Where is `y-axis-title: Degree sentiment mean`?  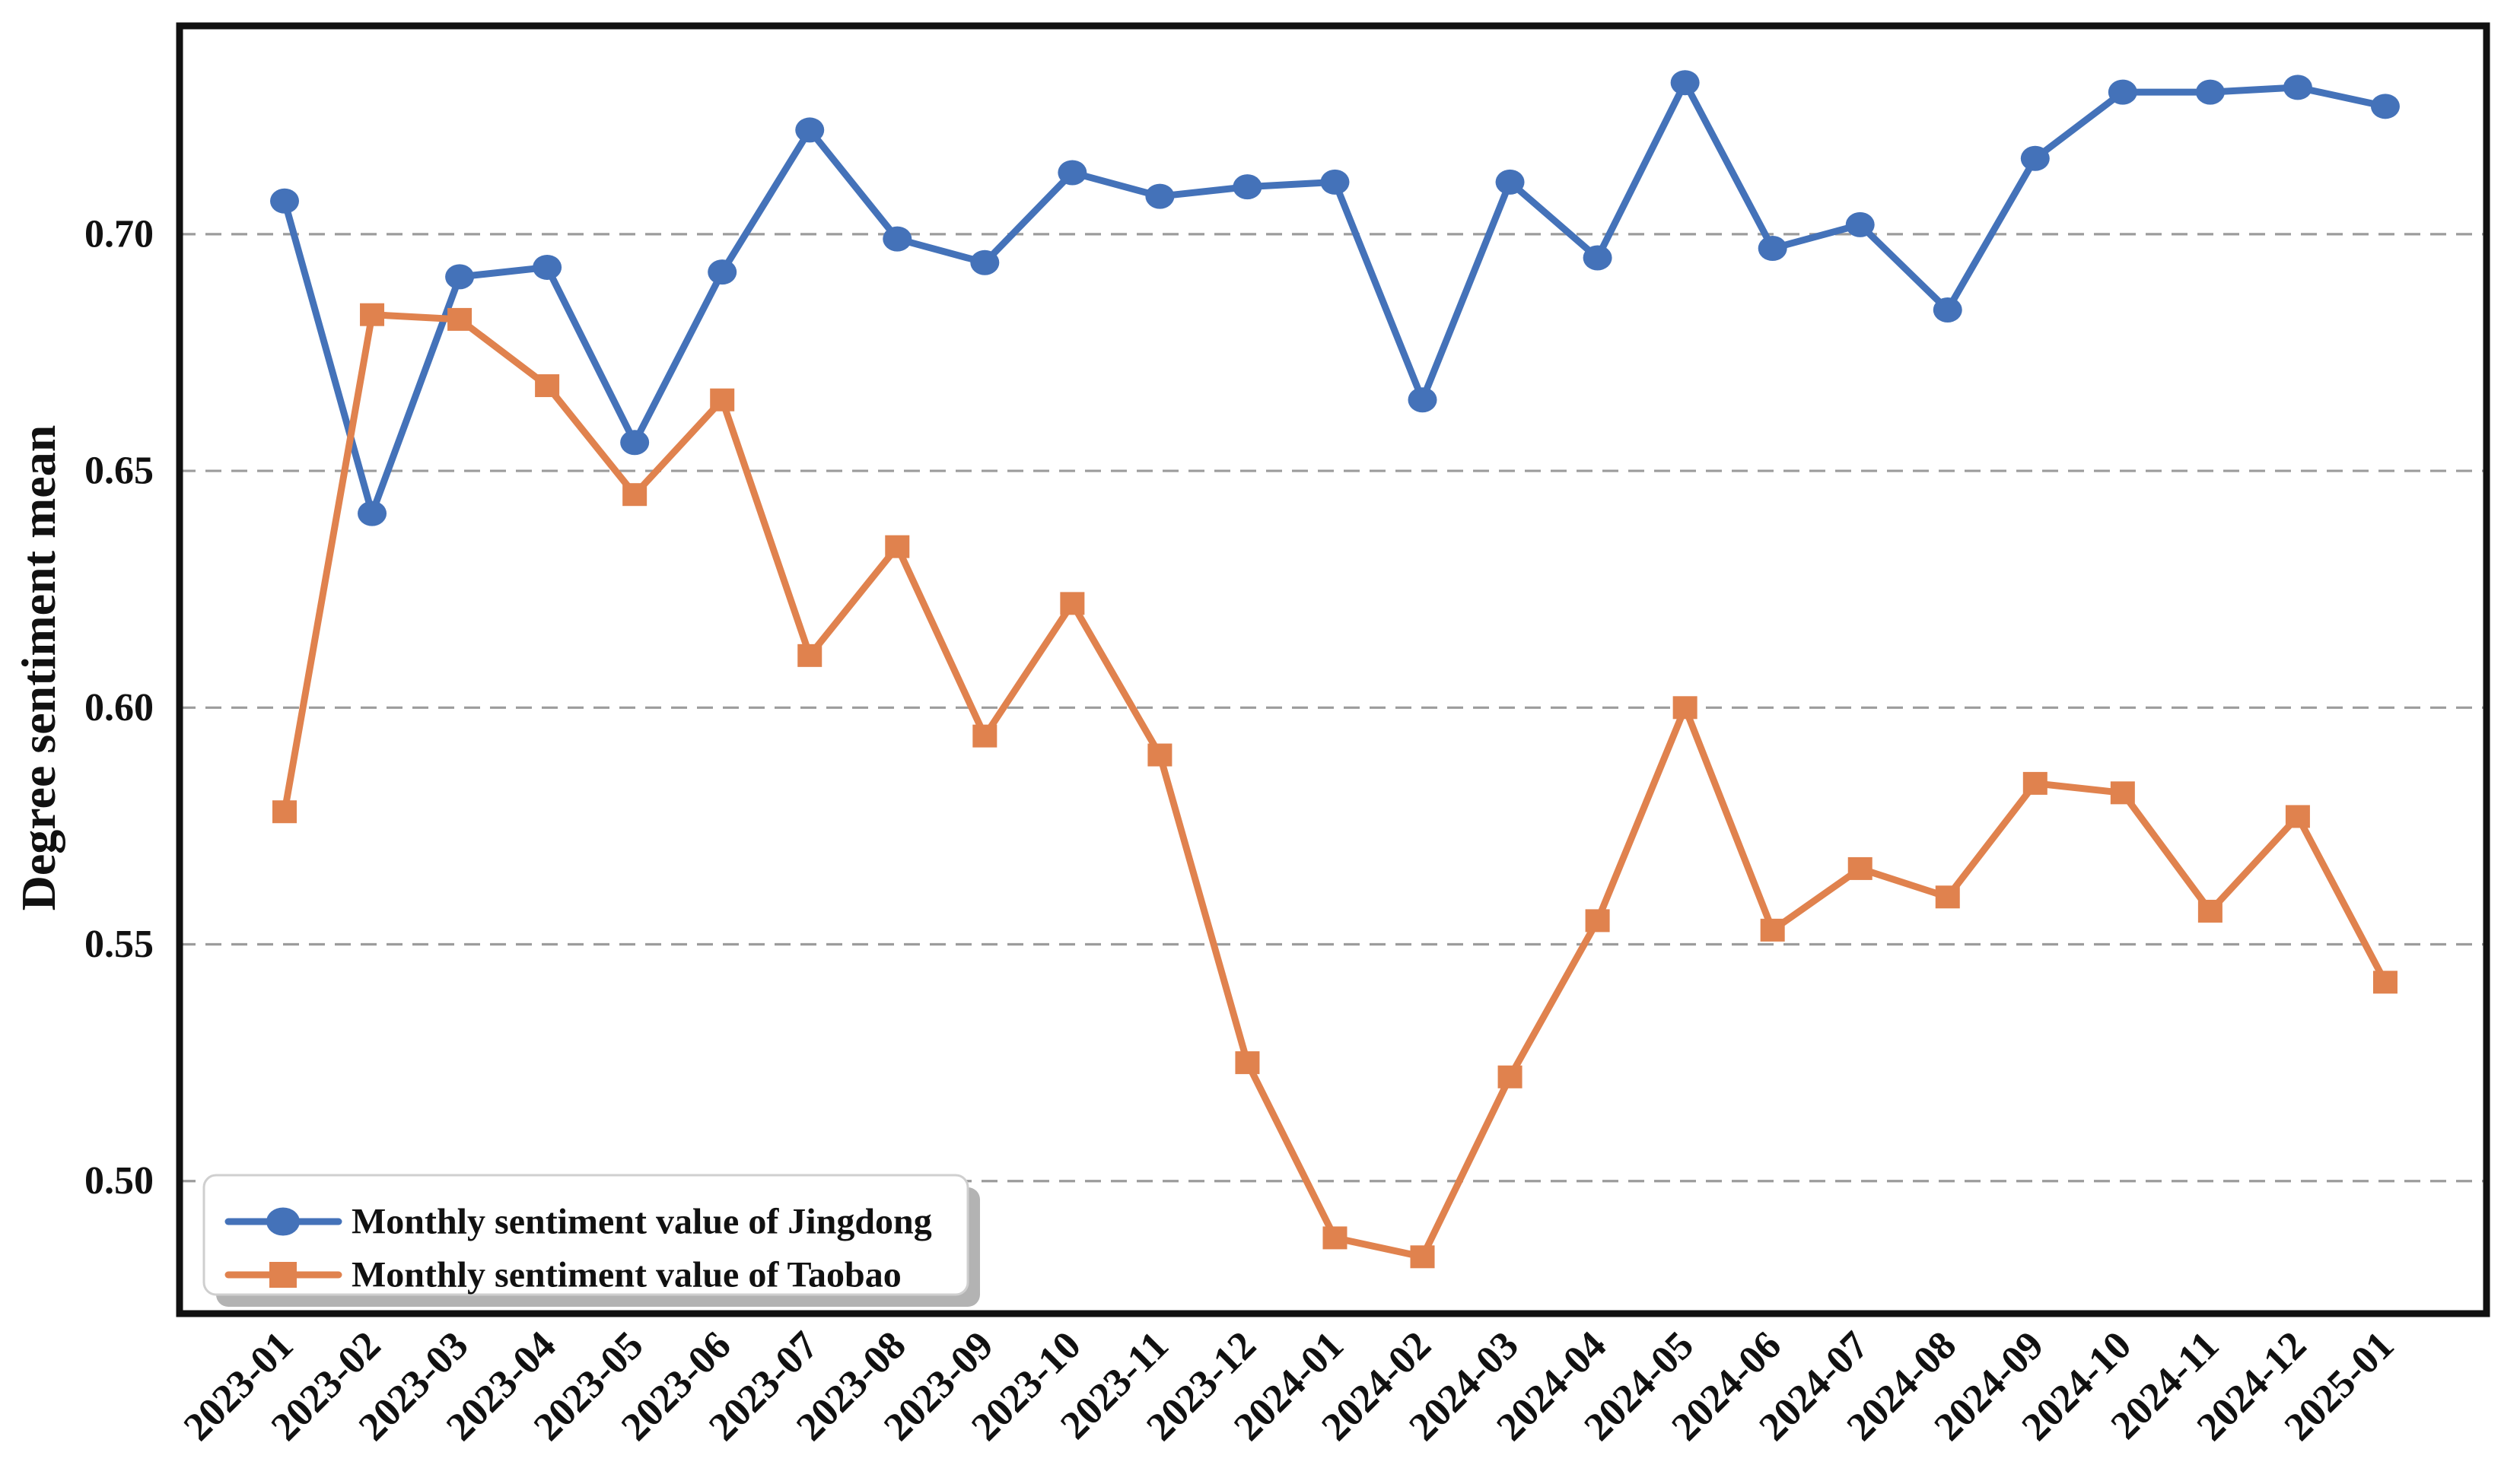 y-axis-title: Degree sentiment mean is located at coordinates (38, 668).